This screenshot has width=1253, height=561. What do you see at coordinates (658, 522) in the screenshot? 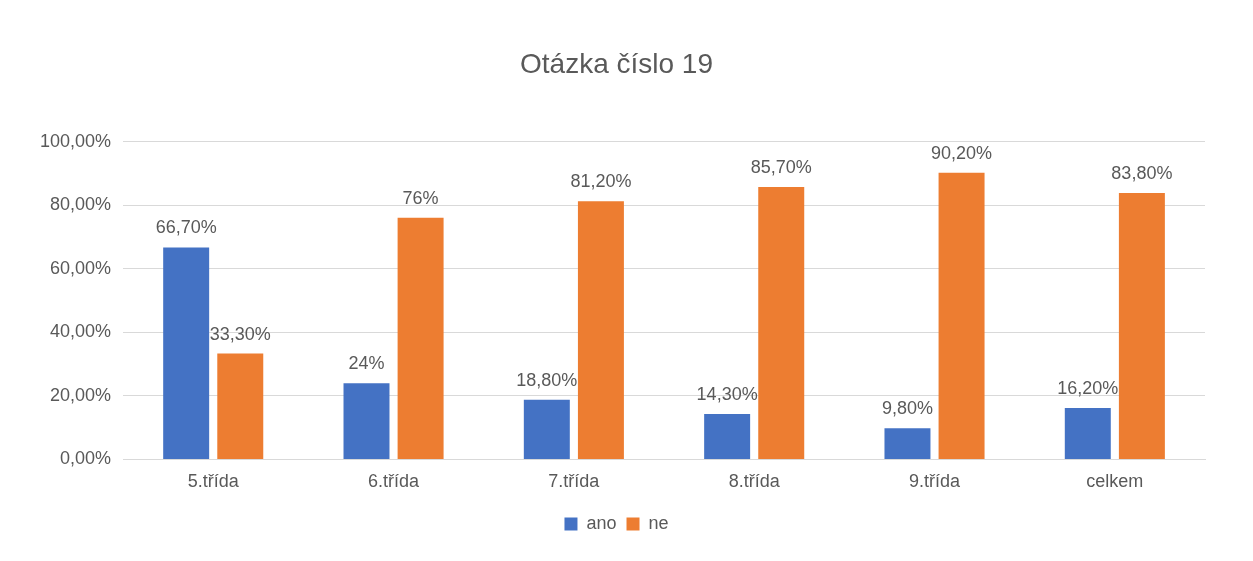
I see `legend-label: ne` at bounding box center [658, 522].